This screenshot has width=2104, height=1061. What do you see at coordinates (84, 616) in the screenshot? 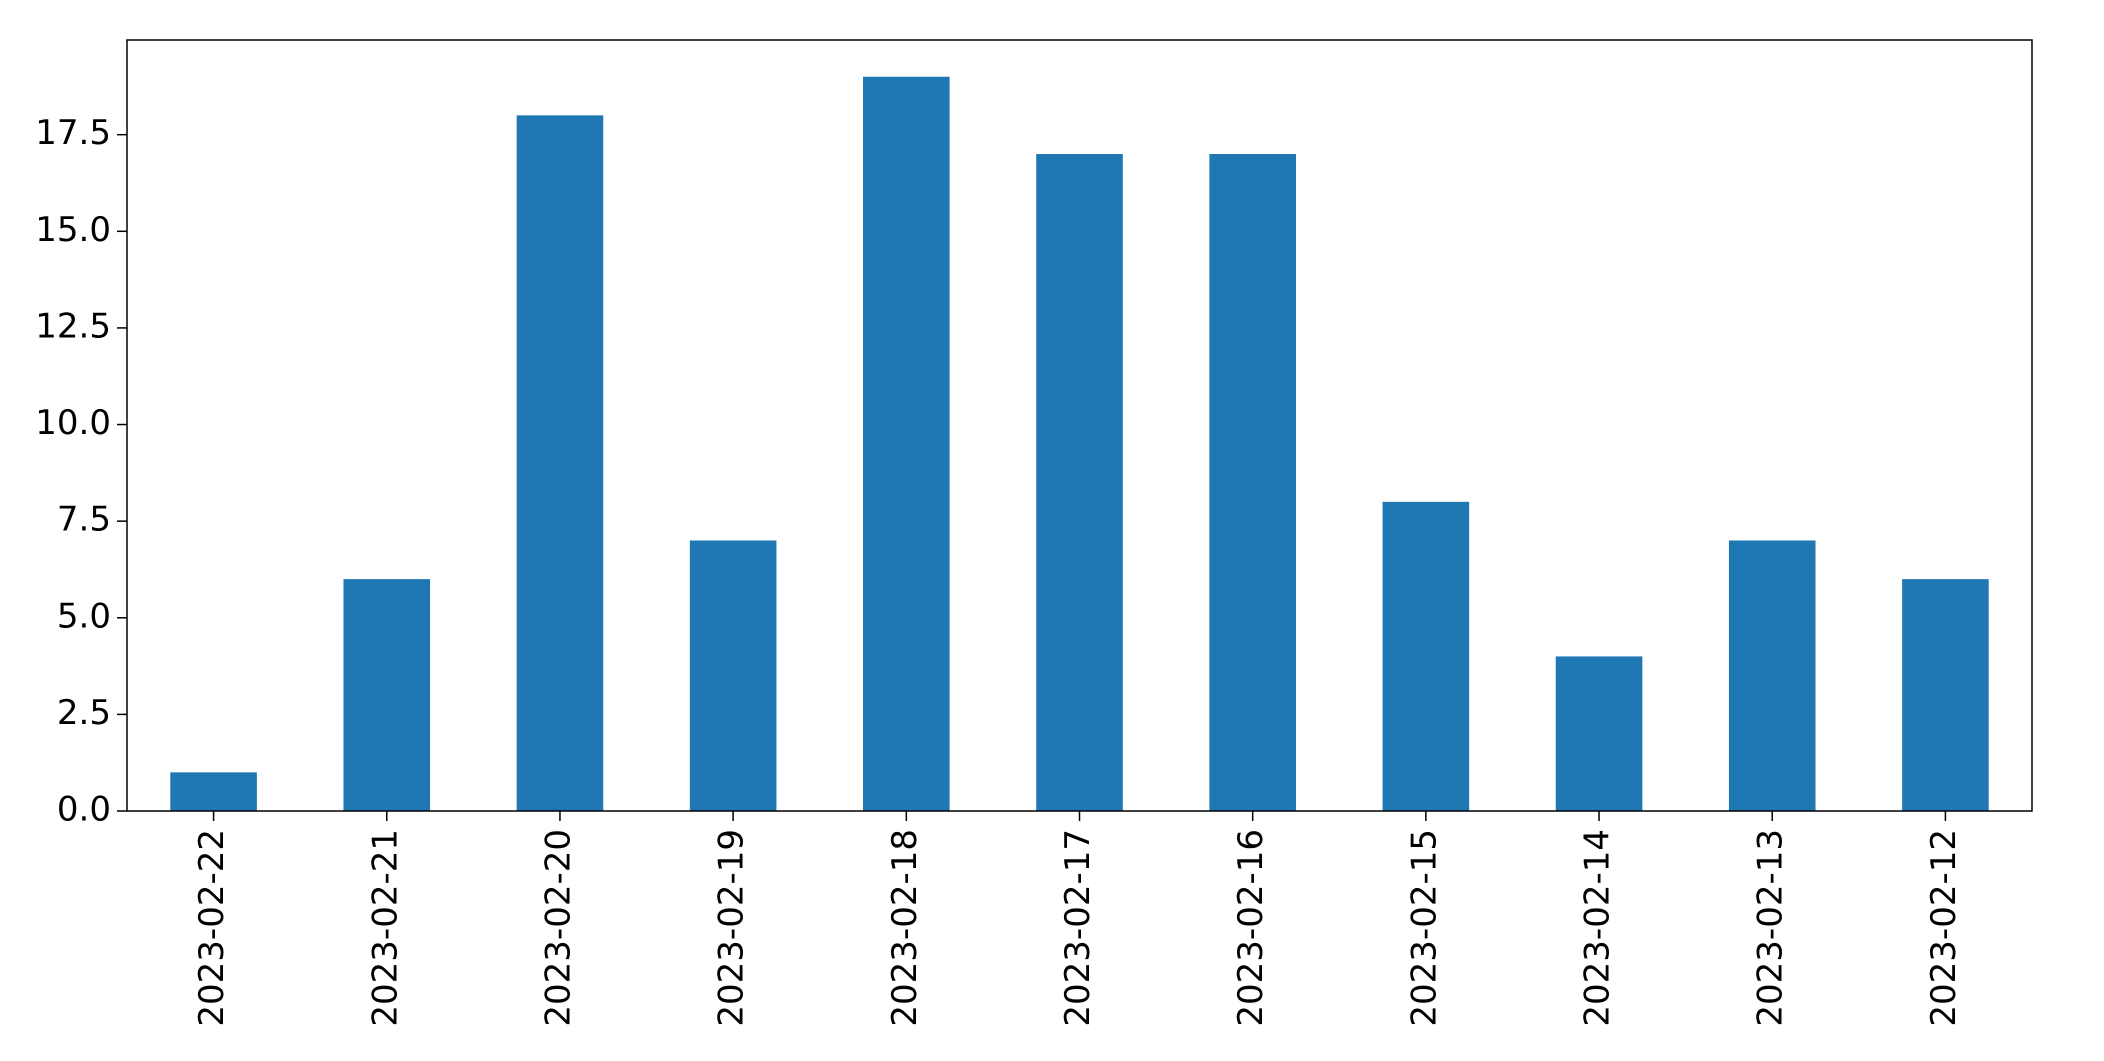
I see `y-tick-label: 5.0` at bounding box center [84, 616].